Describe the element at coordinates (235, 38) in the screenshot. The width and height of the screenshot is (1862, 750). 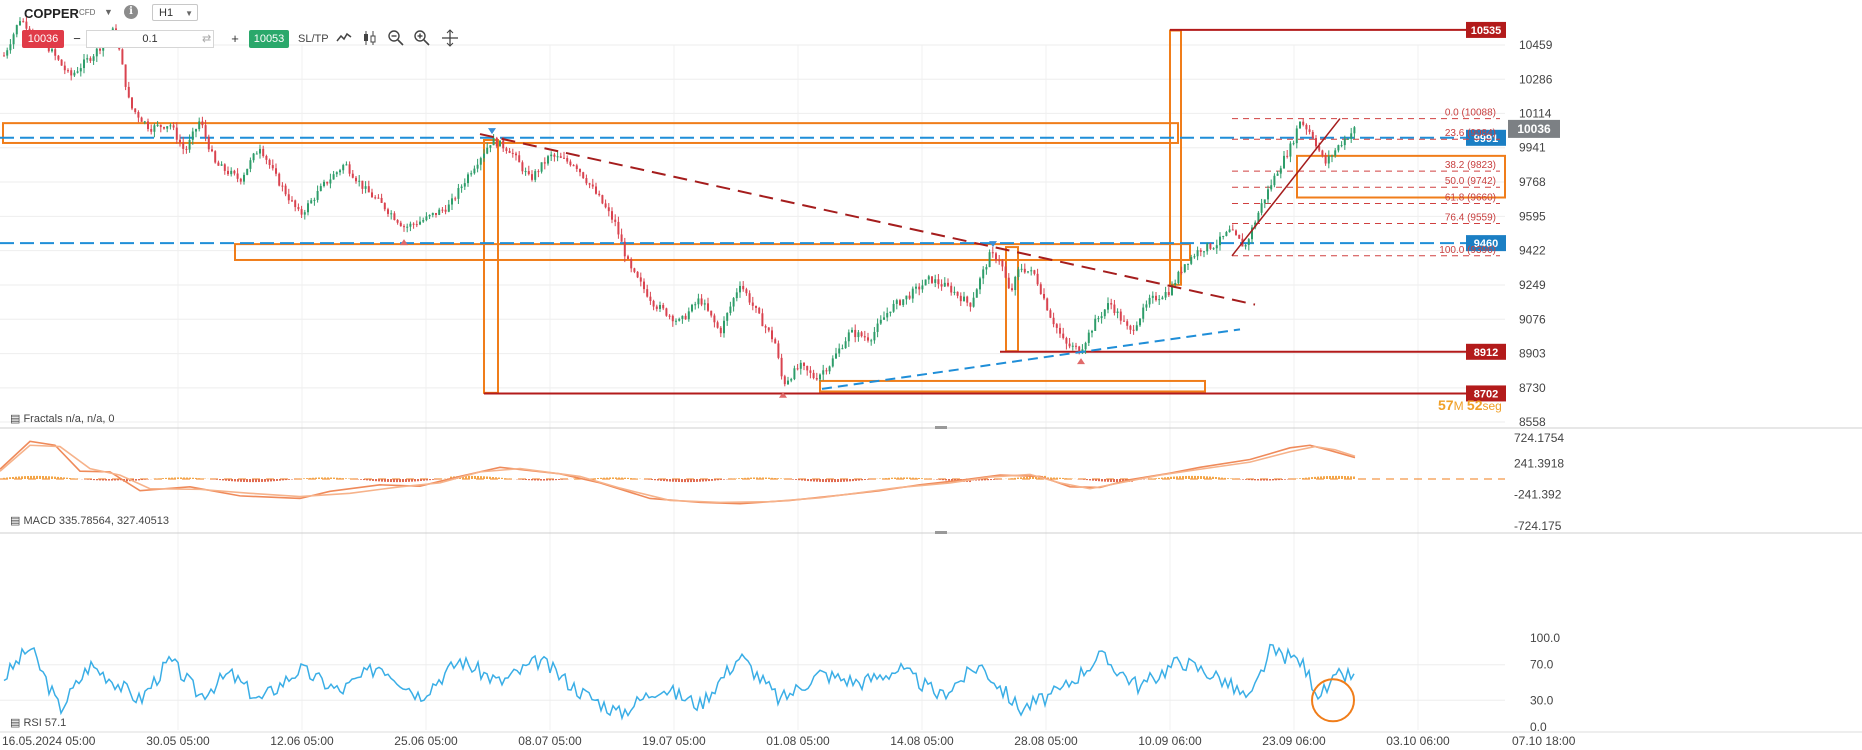
I see `volume-increase-button: +` at that location.